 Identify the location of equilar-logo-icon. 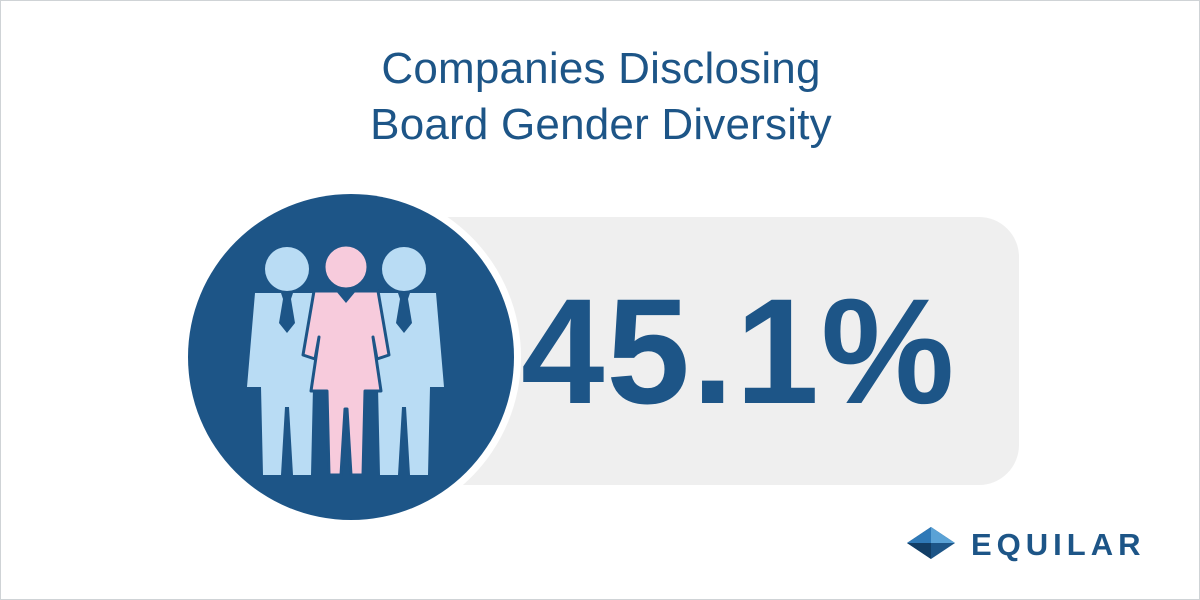
(931, 543).